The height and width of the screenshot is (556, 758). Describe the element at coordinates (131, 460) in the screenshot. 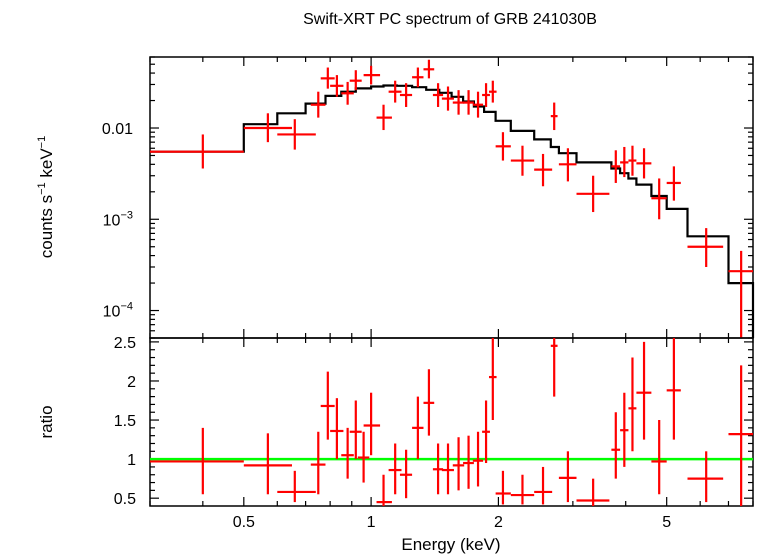

I see `y-tick-label: 1` at that location.